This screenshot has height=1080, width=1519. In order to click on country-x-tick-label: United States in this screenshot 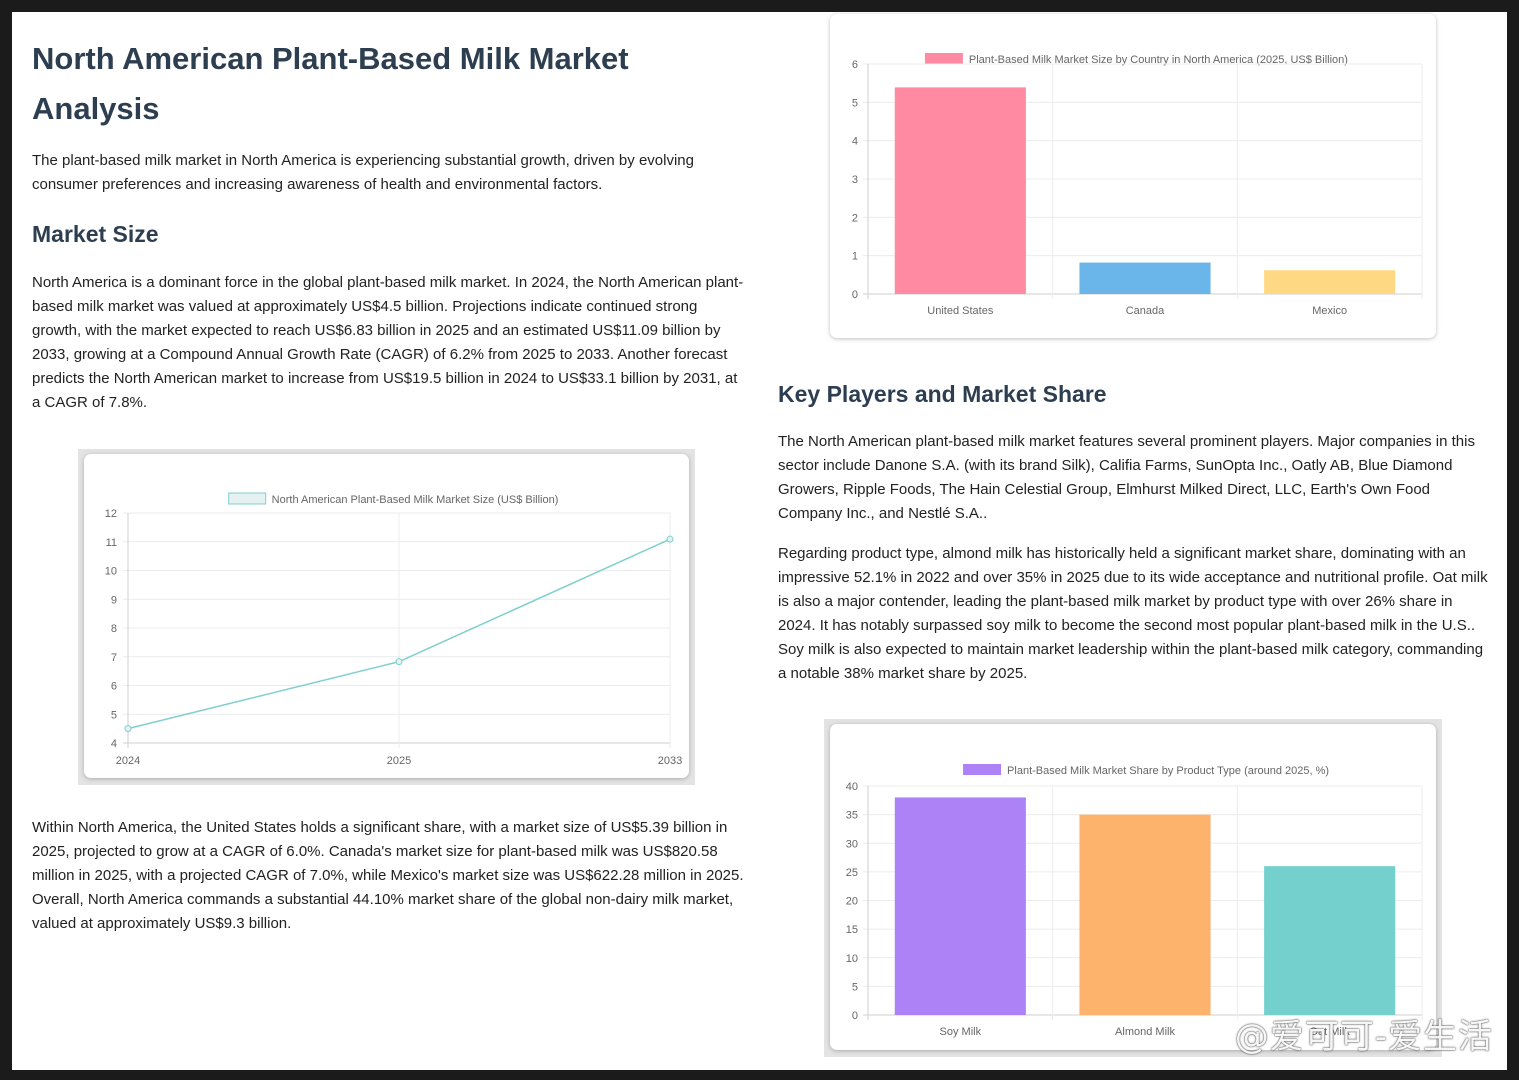, I will do `click(960, 311)`.